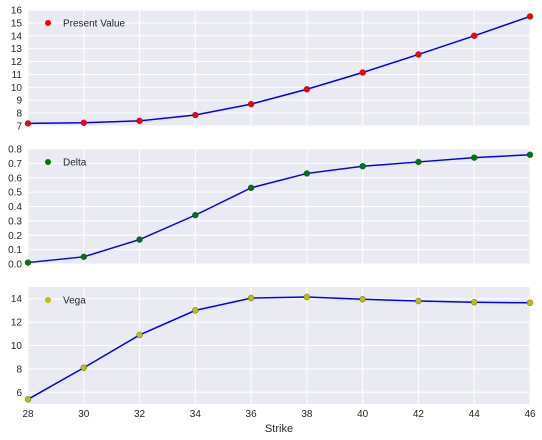 The image size is (542, 440). Describe the element at coordinates (363, 414) in the screenshot. I see `x-tick-label: 40` at that location.